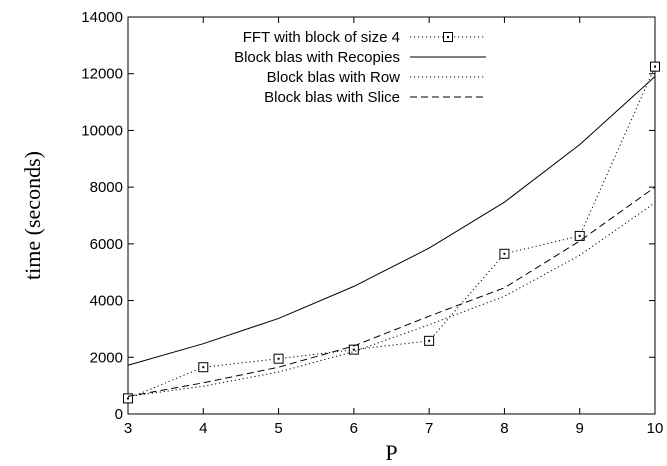 The width and height of the screenshot is (667, 466). What do you see at coordinates (391, 452) in the screenshot?
I see `x-axis-label: P` at bounding box center [391, 452].